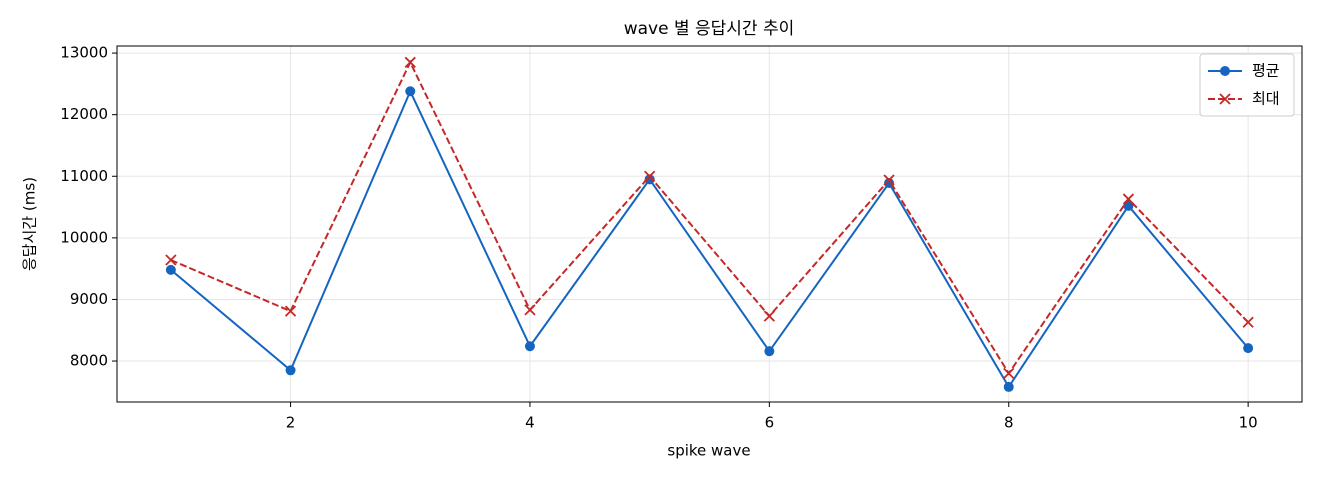 This screenshot has width=1320, height=484. I want to click on chart-title: wave 별 응답시간 추이, so click(709, 29).